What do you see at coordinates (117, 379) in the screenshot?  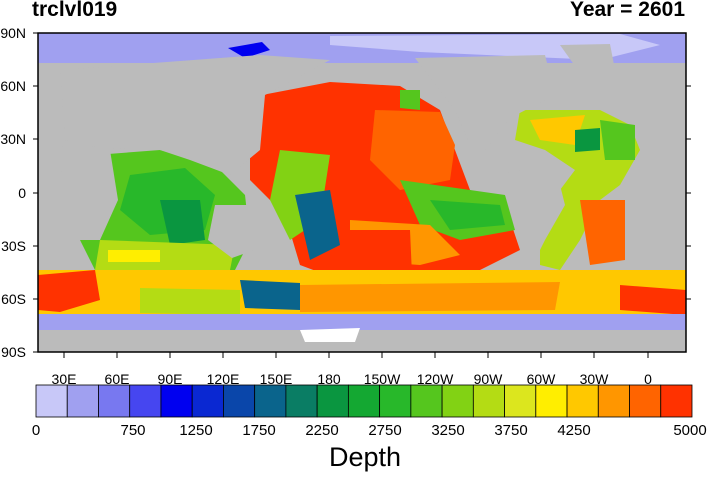 I see `lon-label-60e: 60E` at bounding box center [117, 379].